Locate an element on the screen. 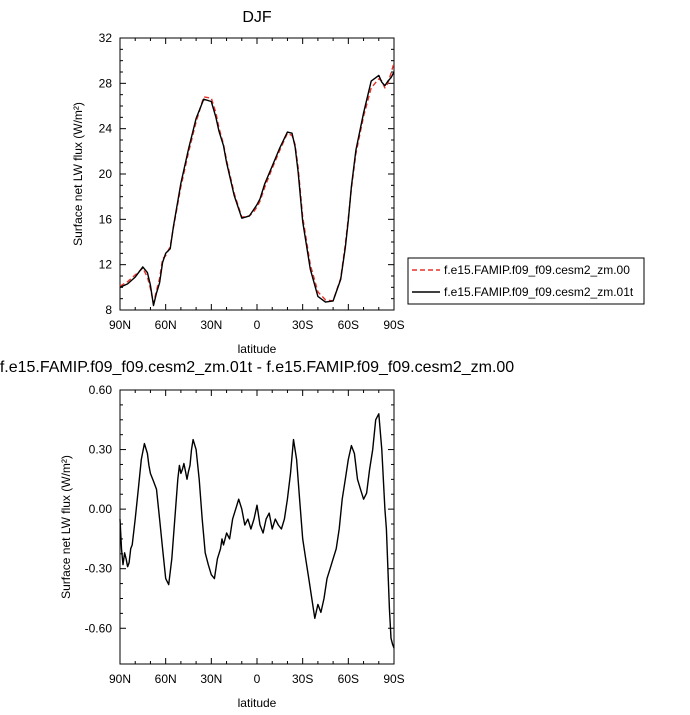  top-chart-title: DJF is located at coordinates (257, 17).